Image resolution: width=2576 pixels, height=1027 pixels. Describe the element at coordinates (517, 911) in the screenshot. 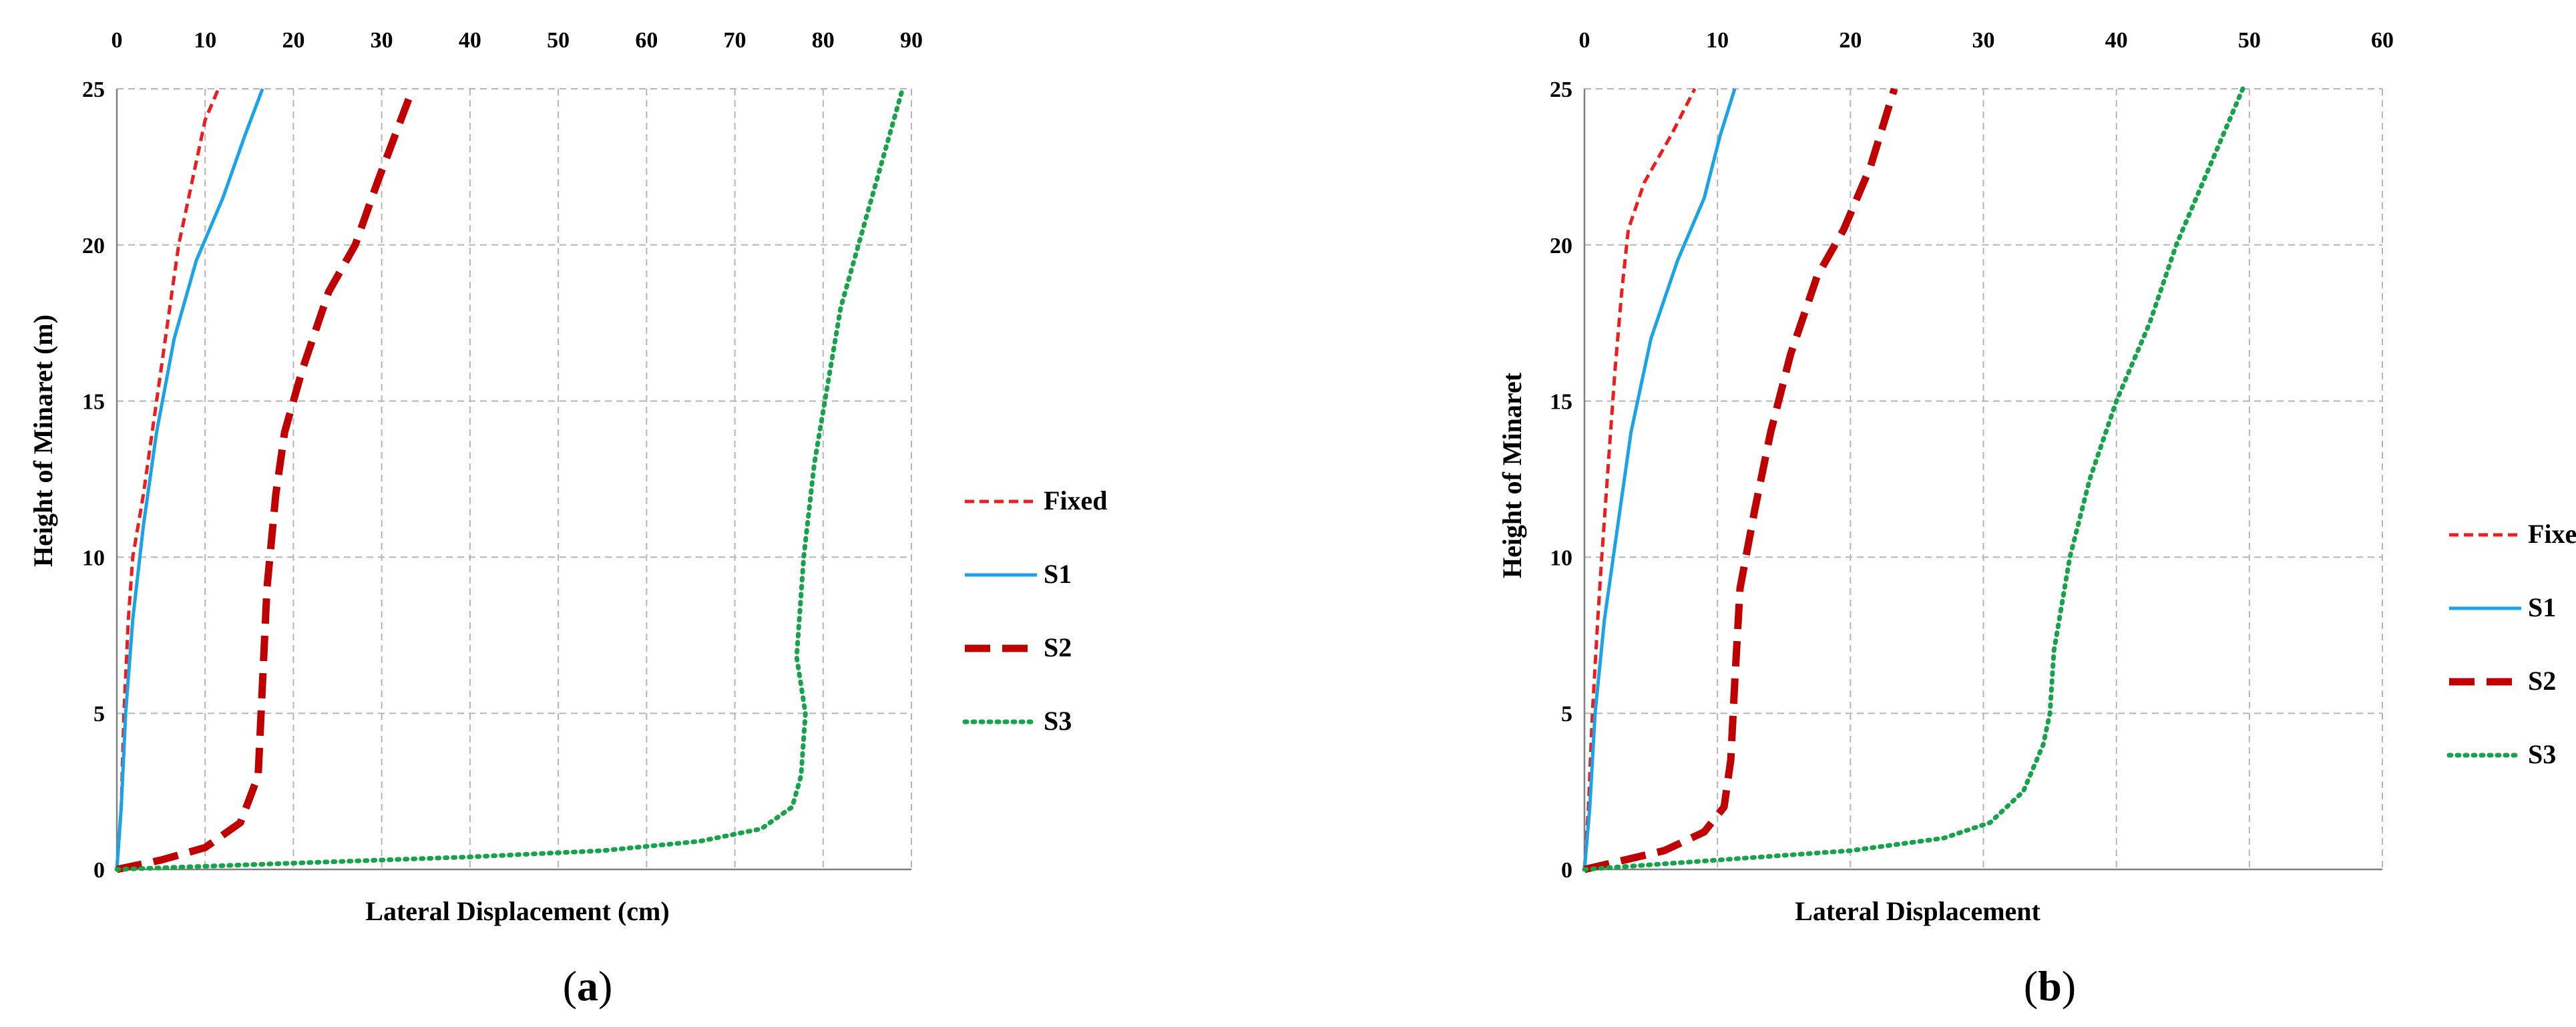

I see `x-axis-label: Lateral Displacement (cm)` at that location.